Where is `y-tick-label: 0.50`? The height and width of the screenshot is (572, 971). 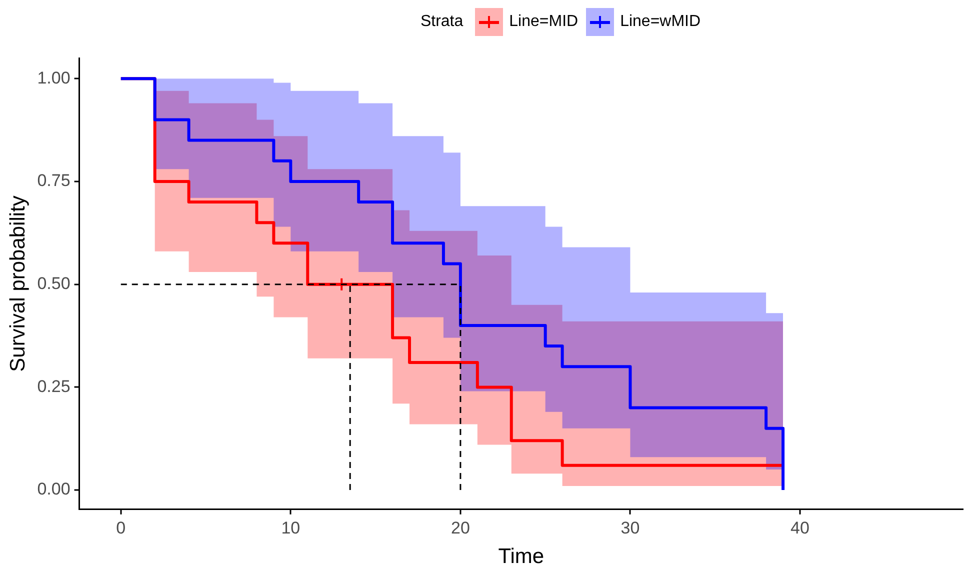 y-tick-label: 0.50 is located at coordinates (53, 284).